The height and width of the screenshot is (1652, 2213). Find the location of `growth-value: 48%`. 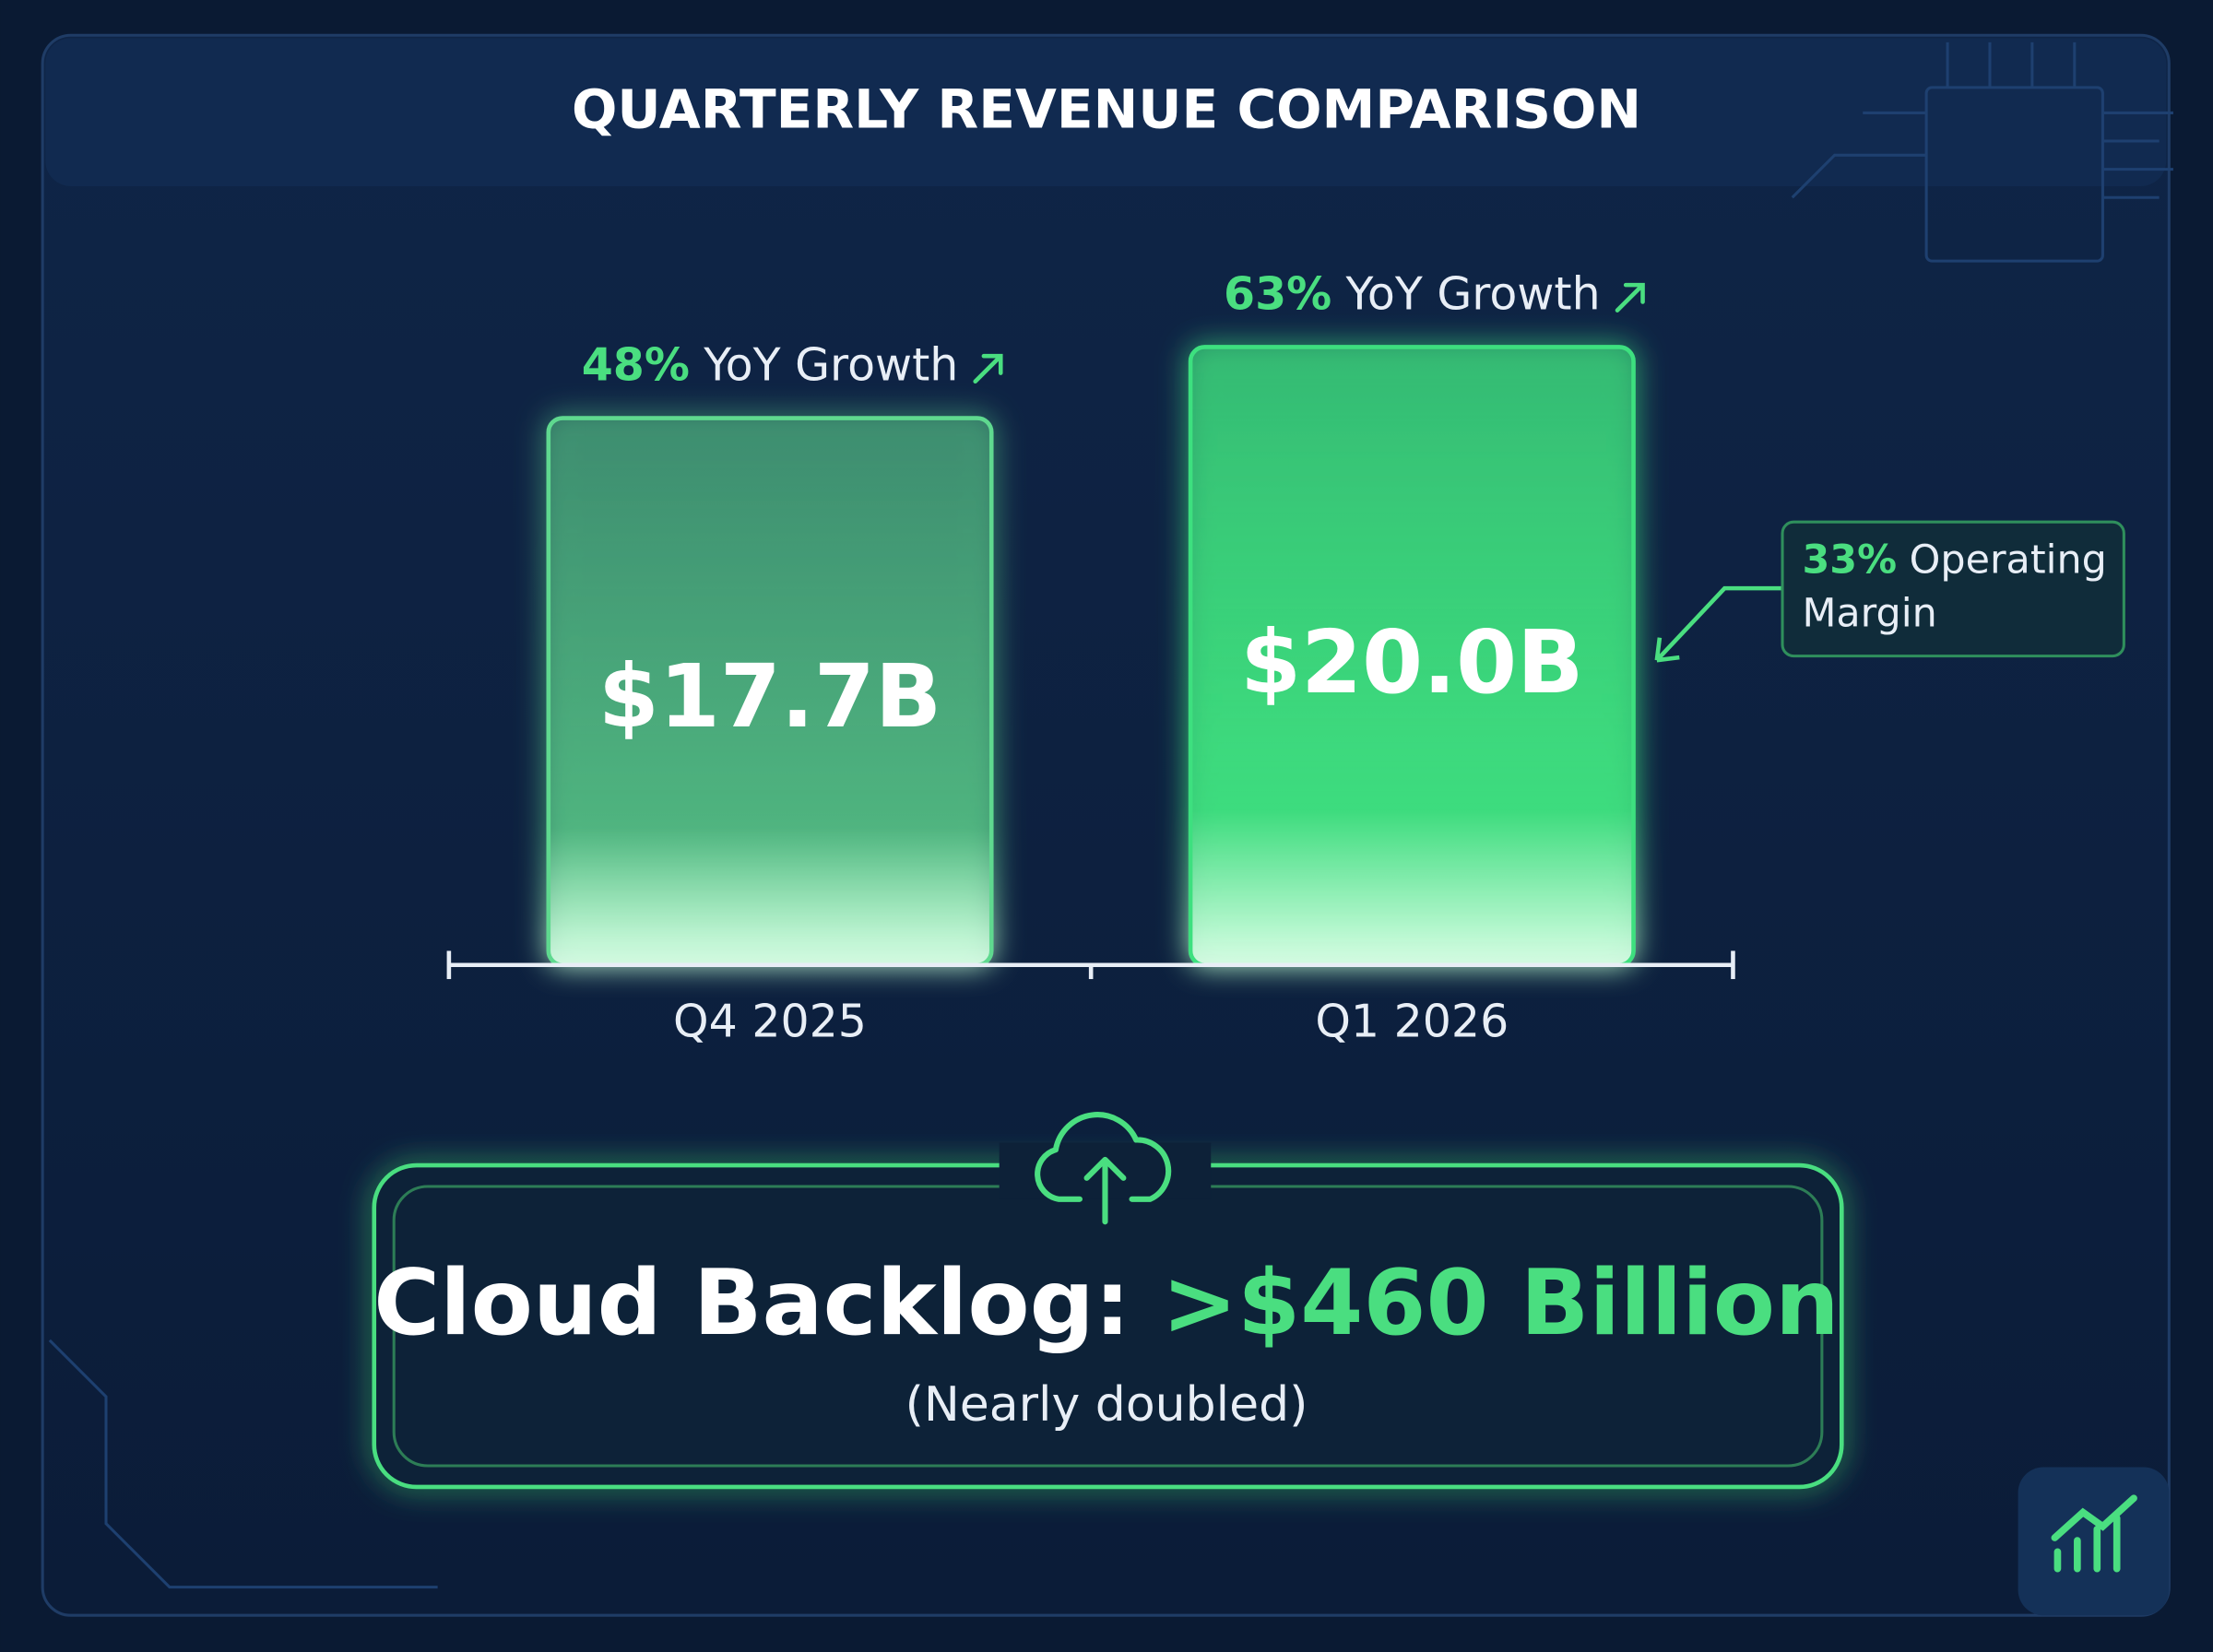

growth-value: 48% is located at coordinates (636, 364).